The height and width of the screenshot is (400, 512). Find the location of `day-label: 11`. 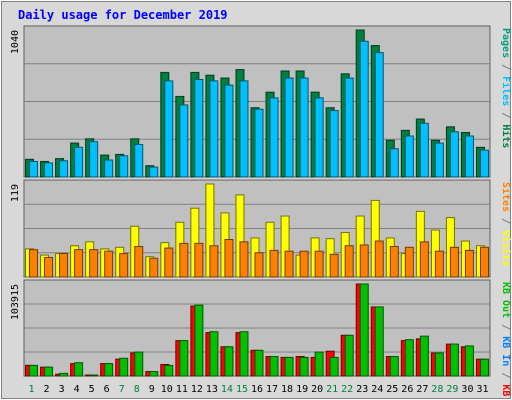

day-label: 11 is located at coordinates (182, 389).